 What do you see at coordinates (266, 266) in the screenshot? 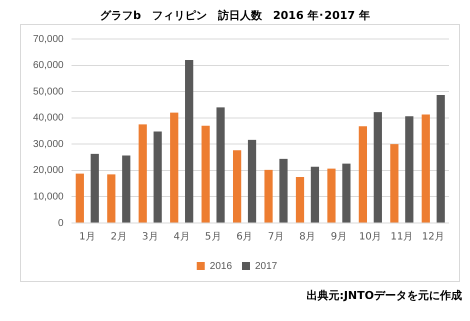
I see `legend-label: 2017` at bounding box center [266, 266].